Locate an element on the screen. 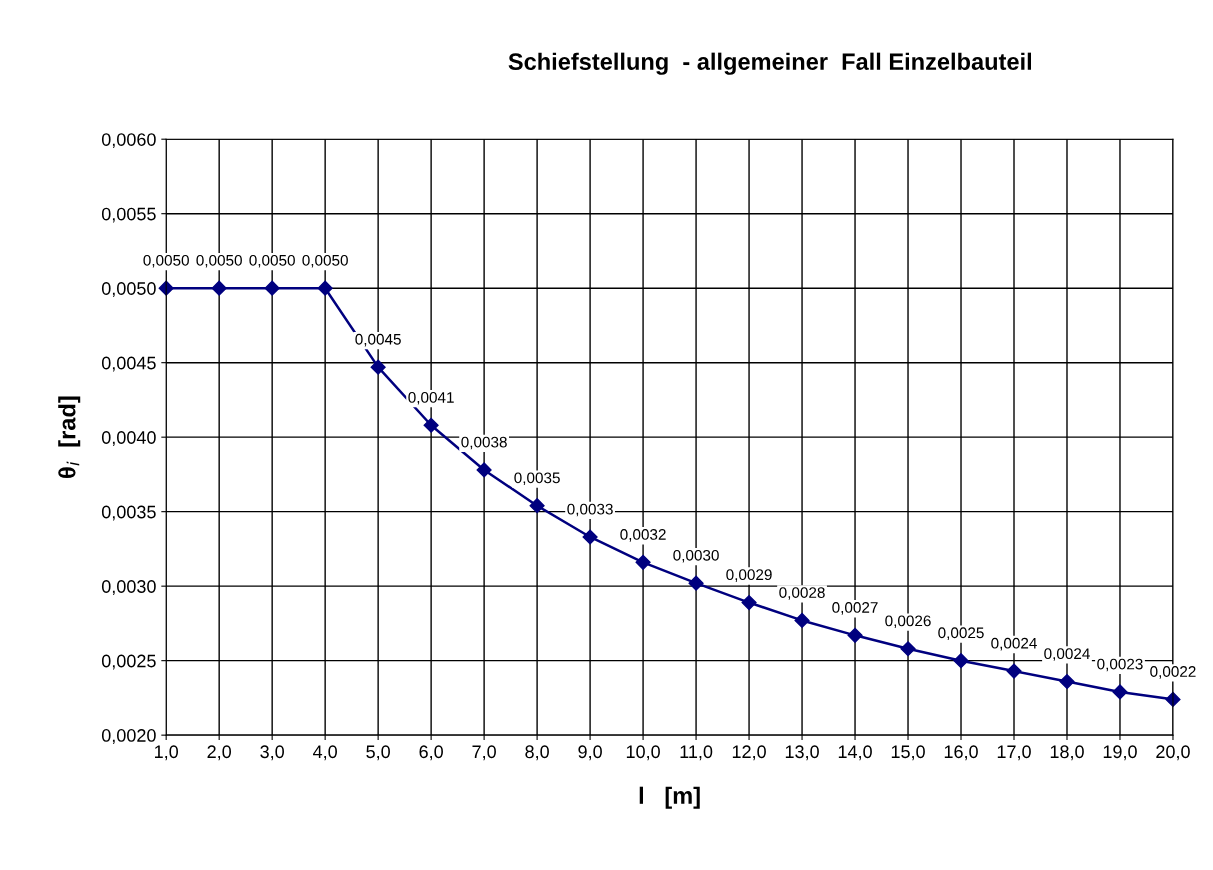 Image resolution: width=1213 pixels, height=870 pixels. data-label: 0,0027 is located at coordinates (855, 608).